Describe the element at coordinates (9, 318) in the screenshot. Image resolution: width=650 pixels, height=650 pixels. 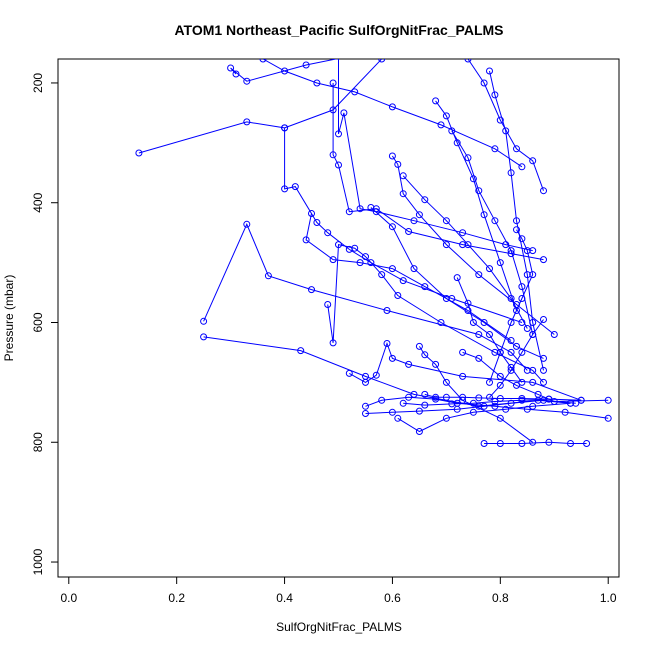
I see `y-axis-label: Pressure (mbar)` at that location.